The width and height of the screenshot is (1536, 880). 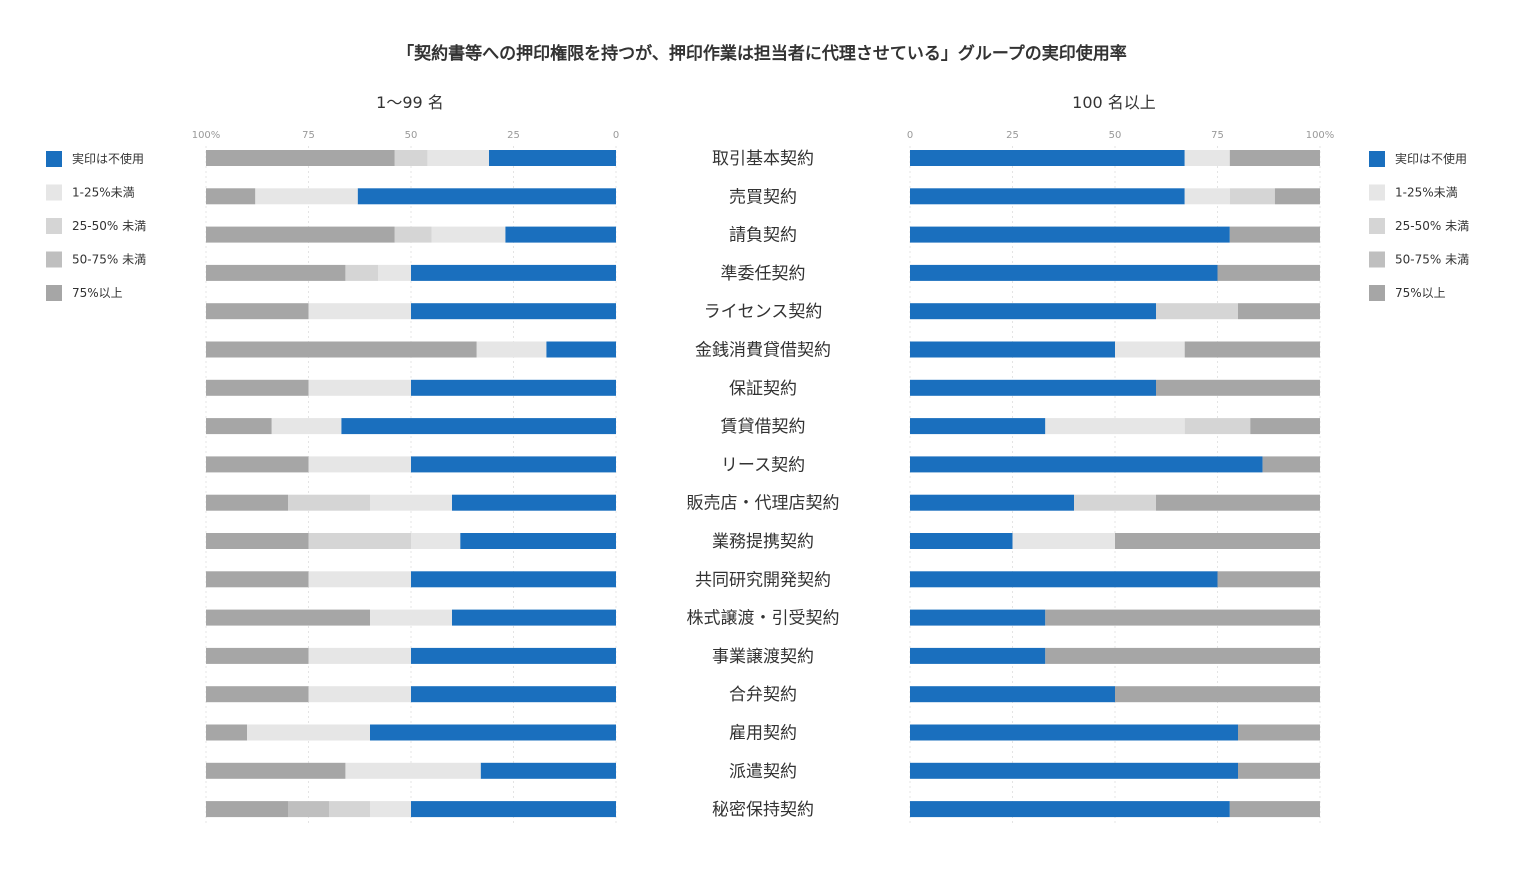 What do you see at coordinates (763, 542) in the screenshot?
I see `category-label: 業務提携契約` at bounding box center [763, 542].